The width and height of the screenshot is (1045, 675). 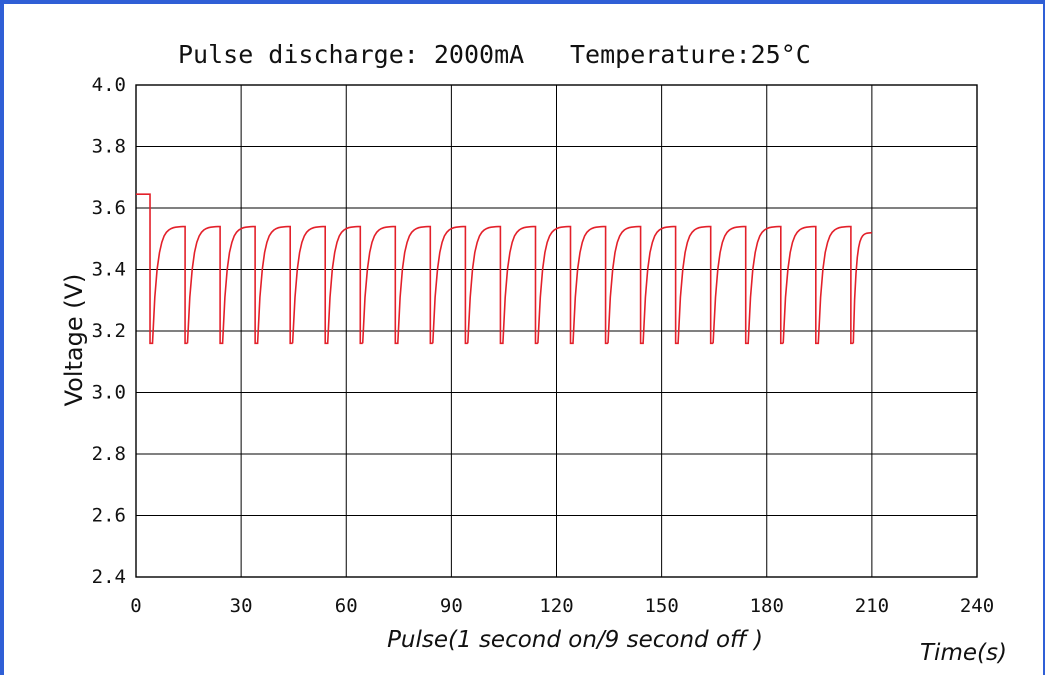 What do you see at coordinates (109, 577) in the screenshot?
I see `y-tick-label: 2.4` at bounding box center [109, 577].